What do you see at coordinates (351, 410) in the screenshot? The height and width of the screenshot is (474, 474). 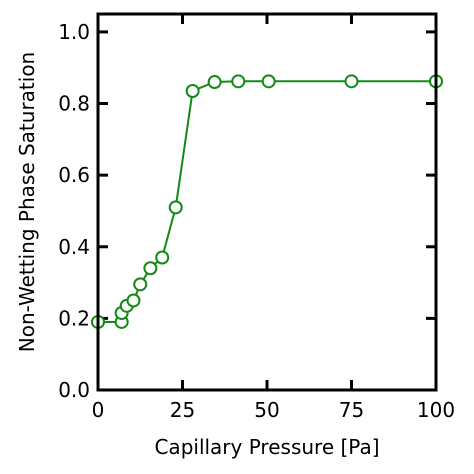 I see `x-tick-label: 75` at bounding box center [351, 410].